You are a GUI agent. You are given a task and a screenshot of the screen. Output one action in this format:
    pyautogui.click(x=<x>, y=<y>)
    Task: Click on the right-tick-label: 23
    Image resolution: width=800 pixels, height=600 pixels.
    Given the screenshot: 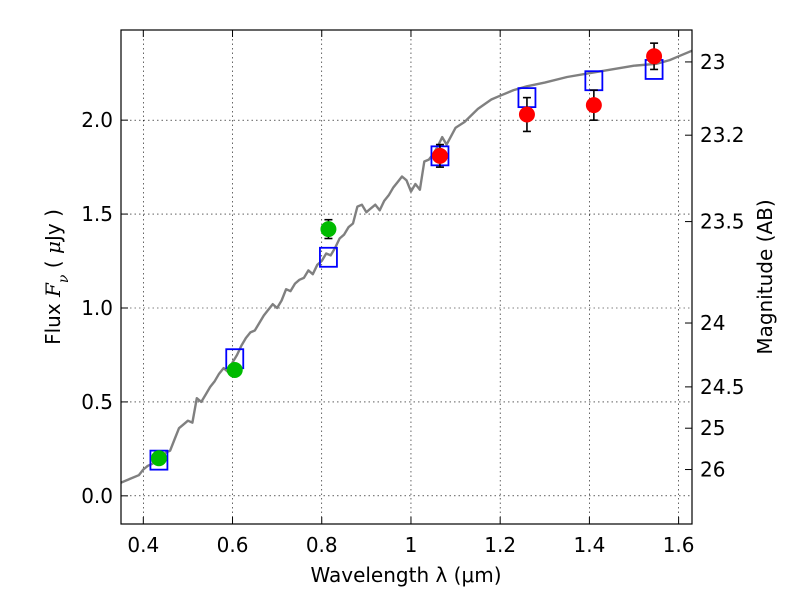 What is the action you would take?
    pyautogui.click(x=712, y=62)
    